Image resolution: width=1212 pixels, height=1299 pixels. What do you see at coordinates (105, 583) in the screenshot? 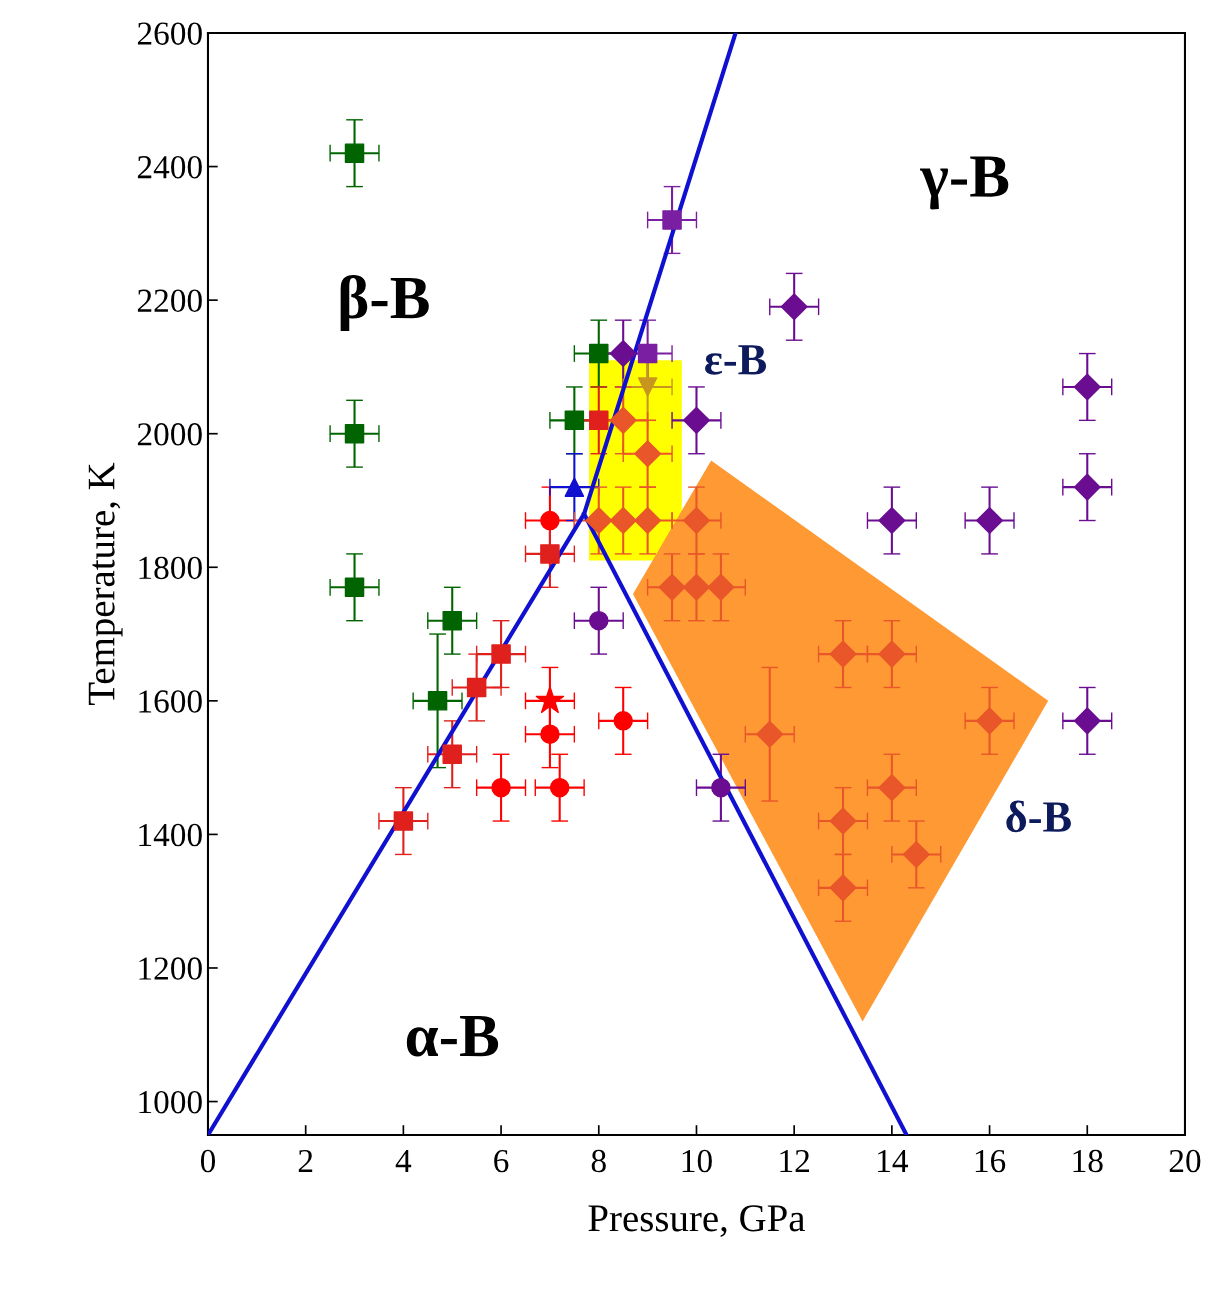
I see `y-axis-title: Temperature, K` at bounding box center [105, 583].